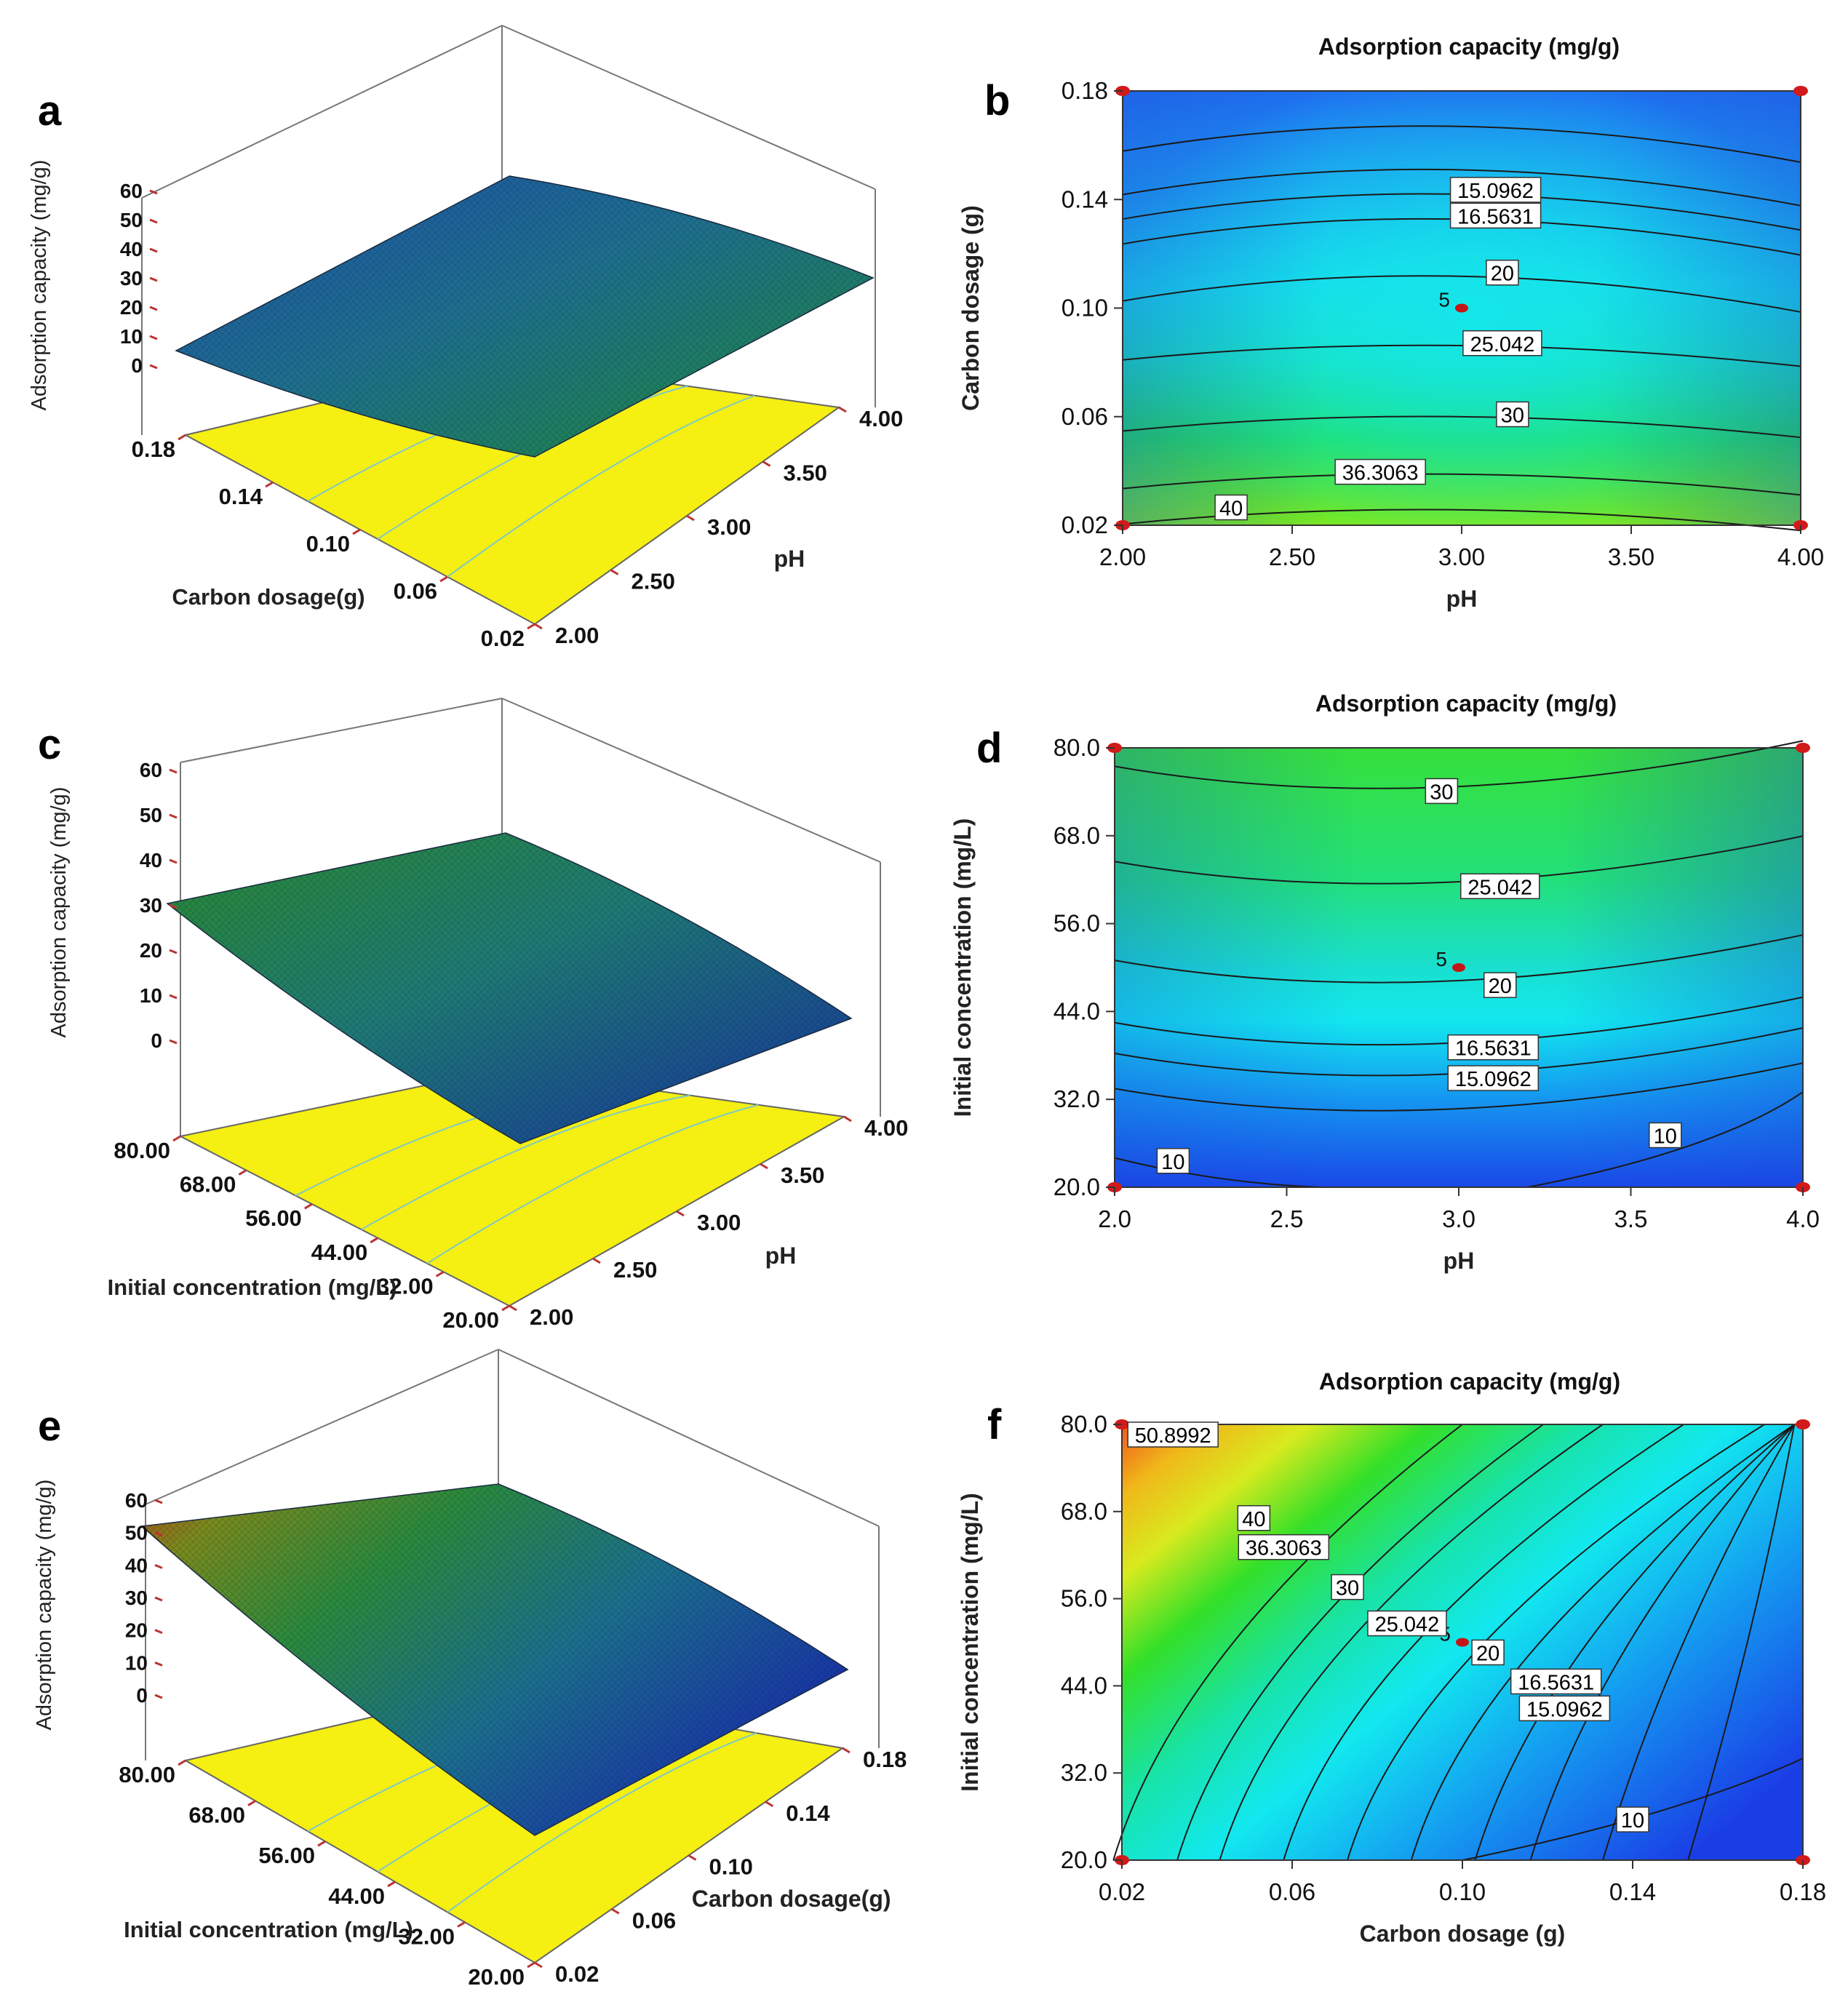 Image resolution: width=1848 pixels, height=2010 pixels. What do you see at coordinates (654, 1920) in the screenshot?
I see `x-tick-label: 0.06` at bounding box center [654, 1920].